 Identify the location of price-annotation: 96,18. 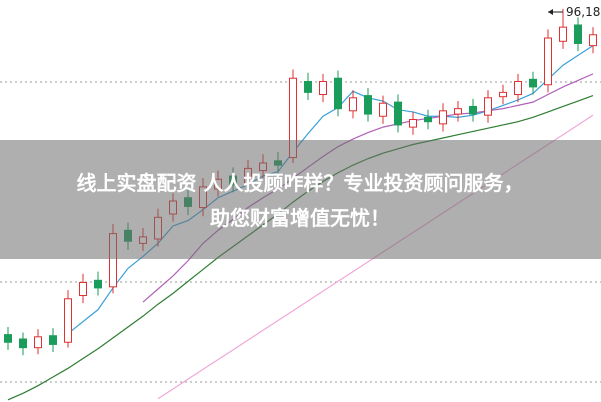
(583, 12).